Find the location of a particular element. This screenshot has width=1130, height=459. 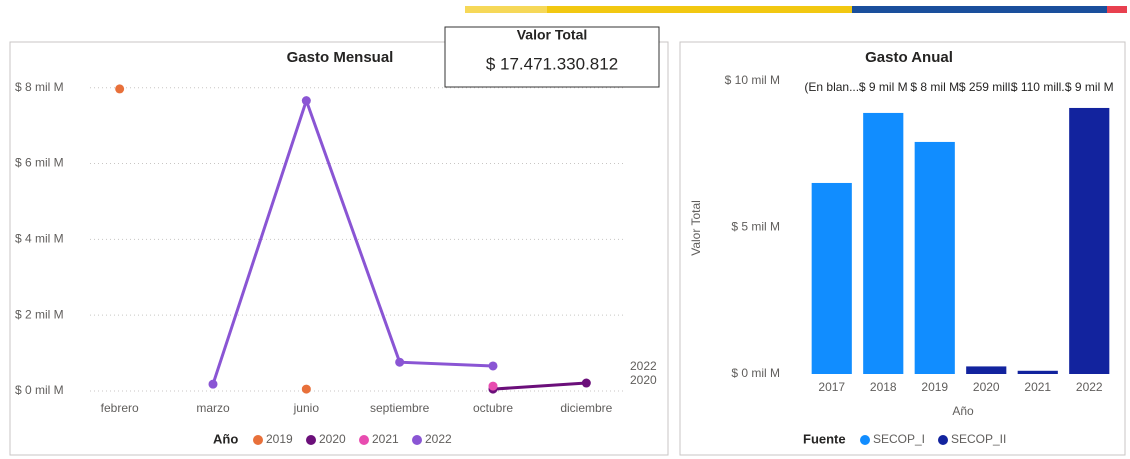

x-tick-label: 2021 is located at coordinates (1037, 387).